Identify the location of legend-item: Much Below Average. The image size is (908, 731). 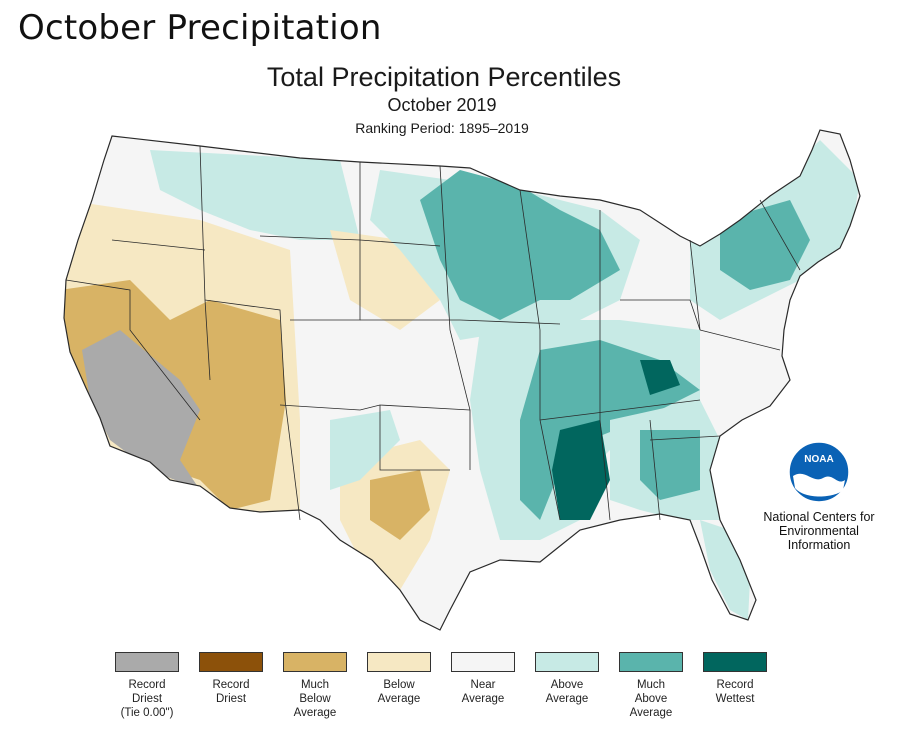
(315, 686).